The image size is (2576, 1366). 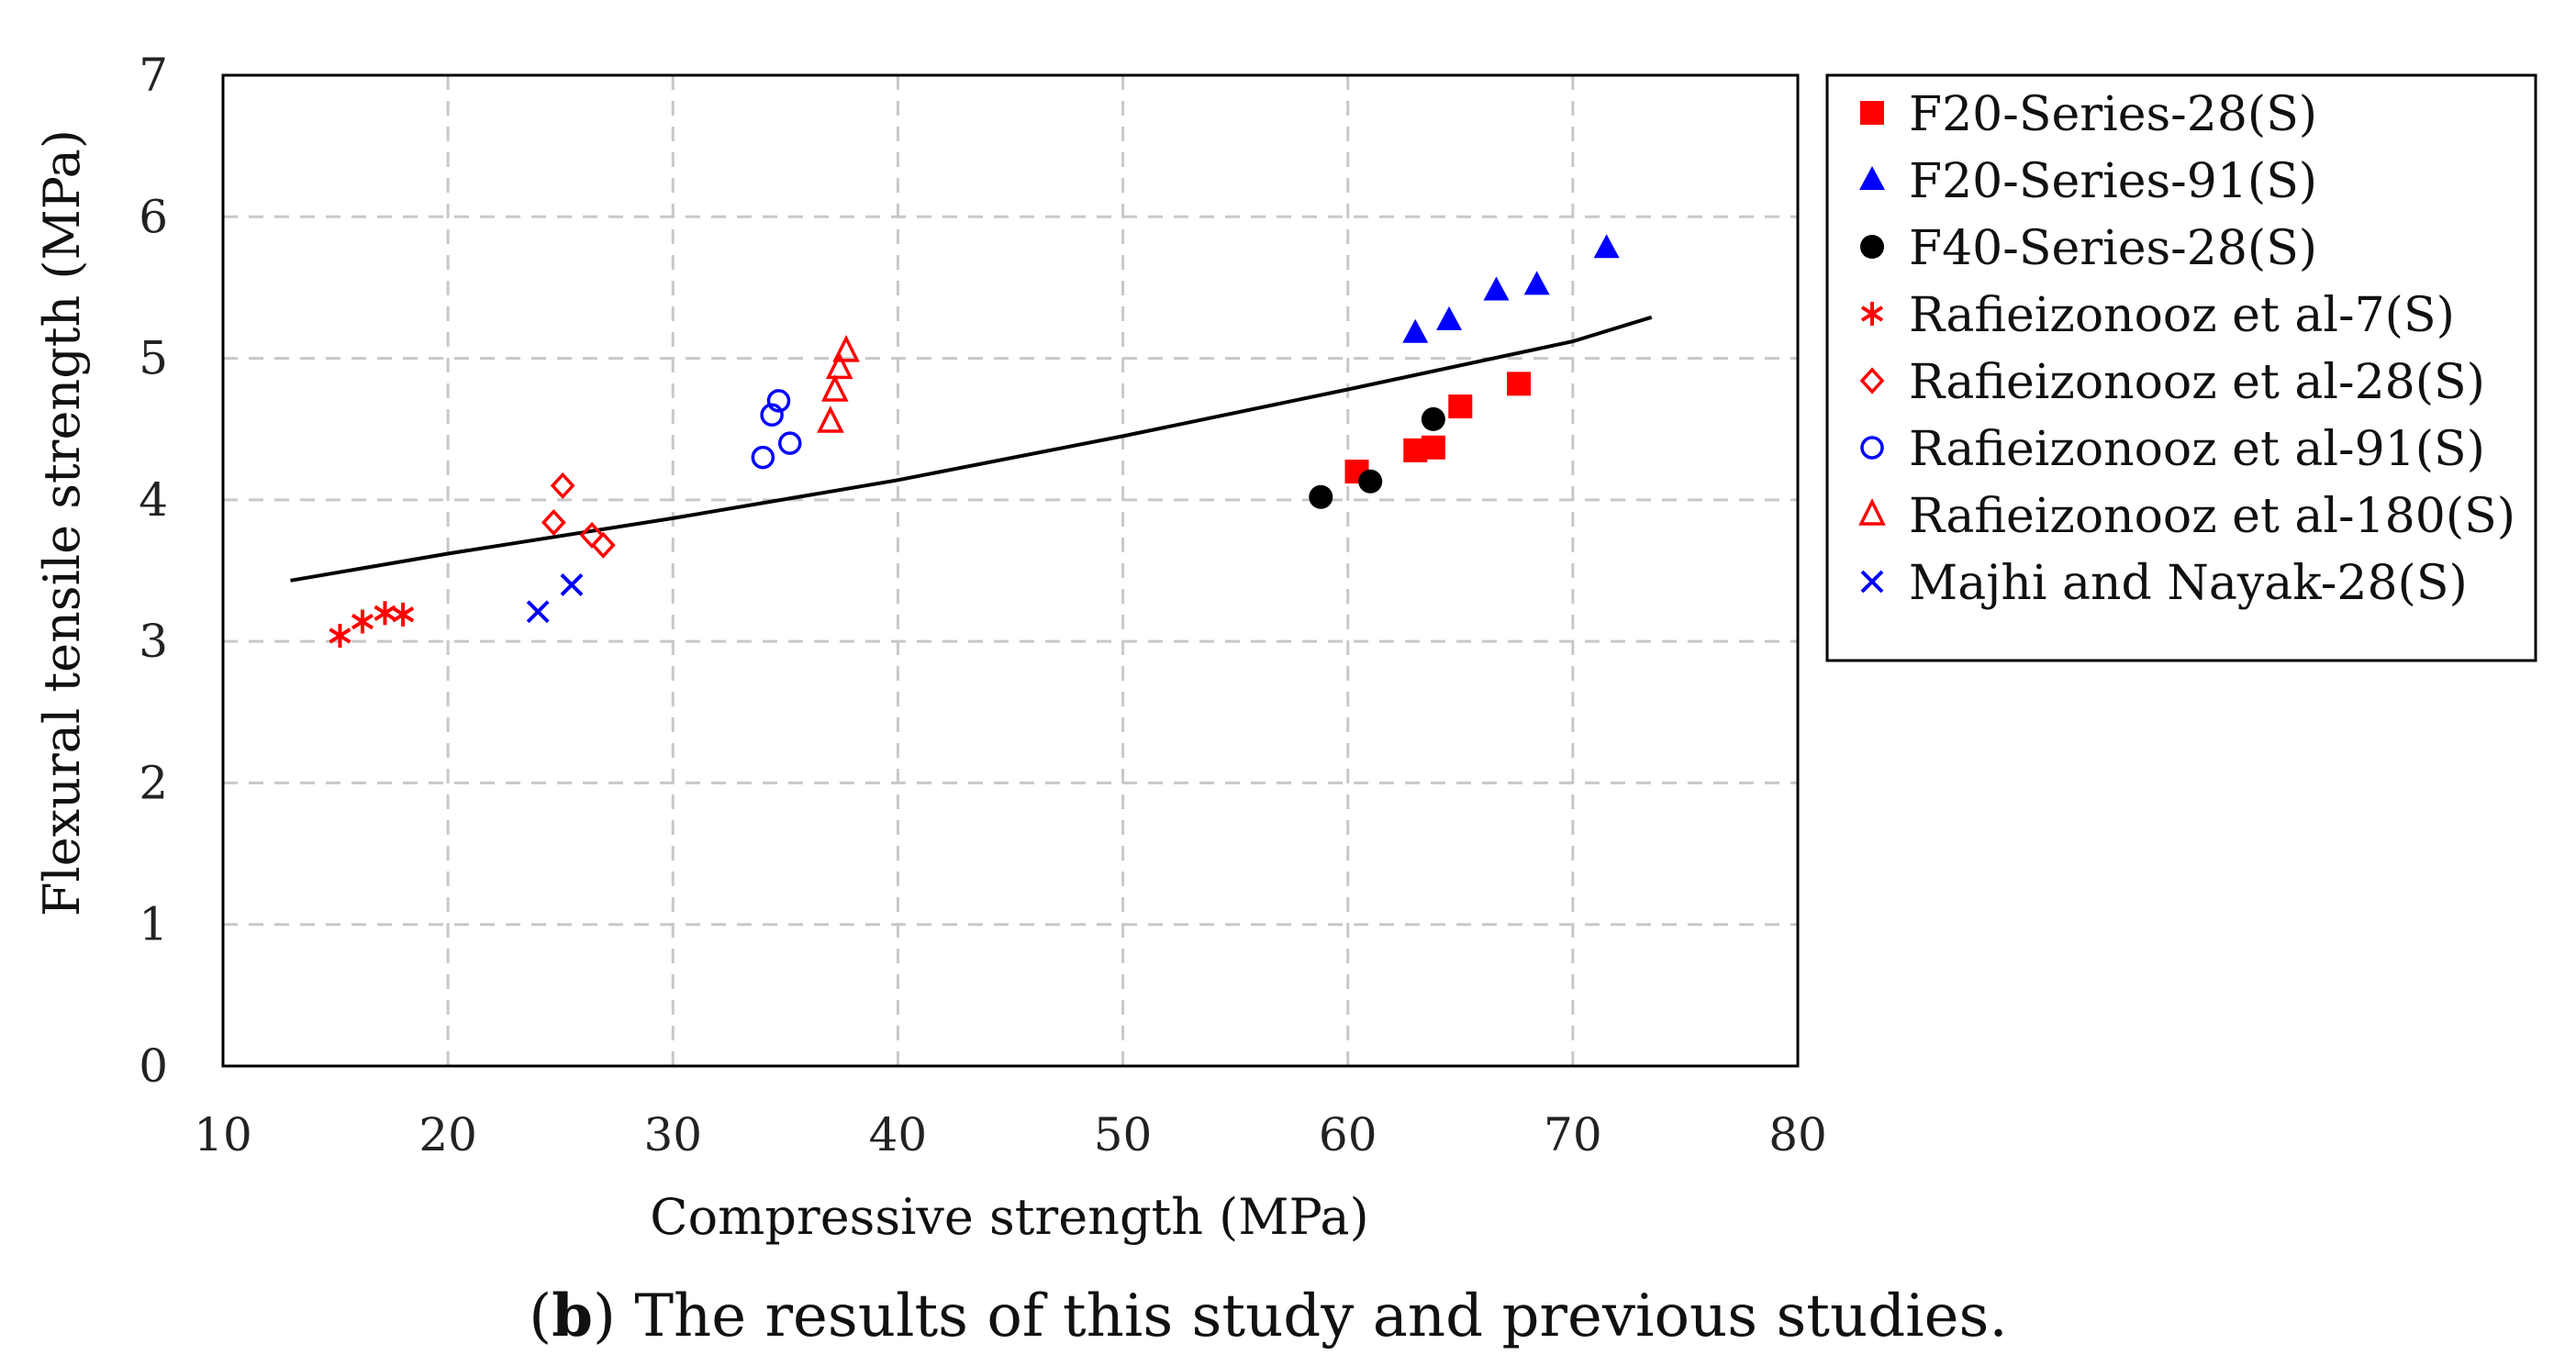 I want to click on legend-item: F40-Series-28(S), so click(x=2088, y=248).